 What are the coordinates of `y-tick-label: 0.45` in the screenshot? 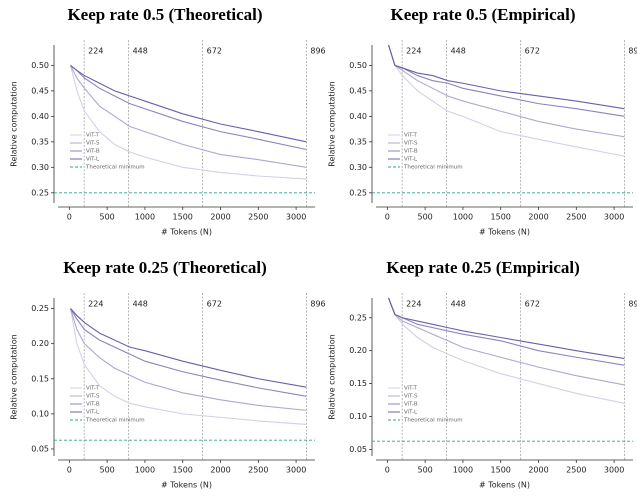 It's located at (40, 90).